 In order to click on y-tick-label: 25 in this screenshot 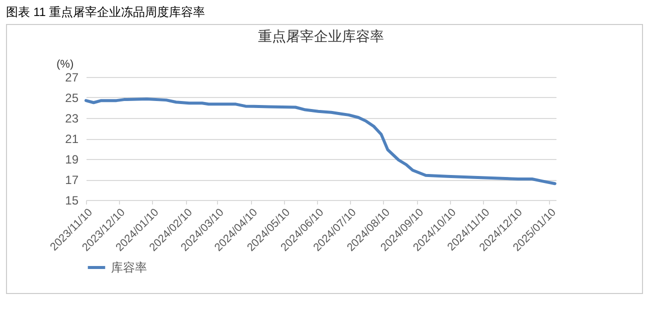, I will do `click(72, 98)`.